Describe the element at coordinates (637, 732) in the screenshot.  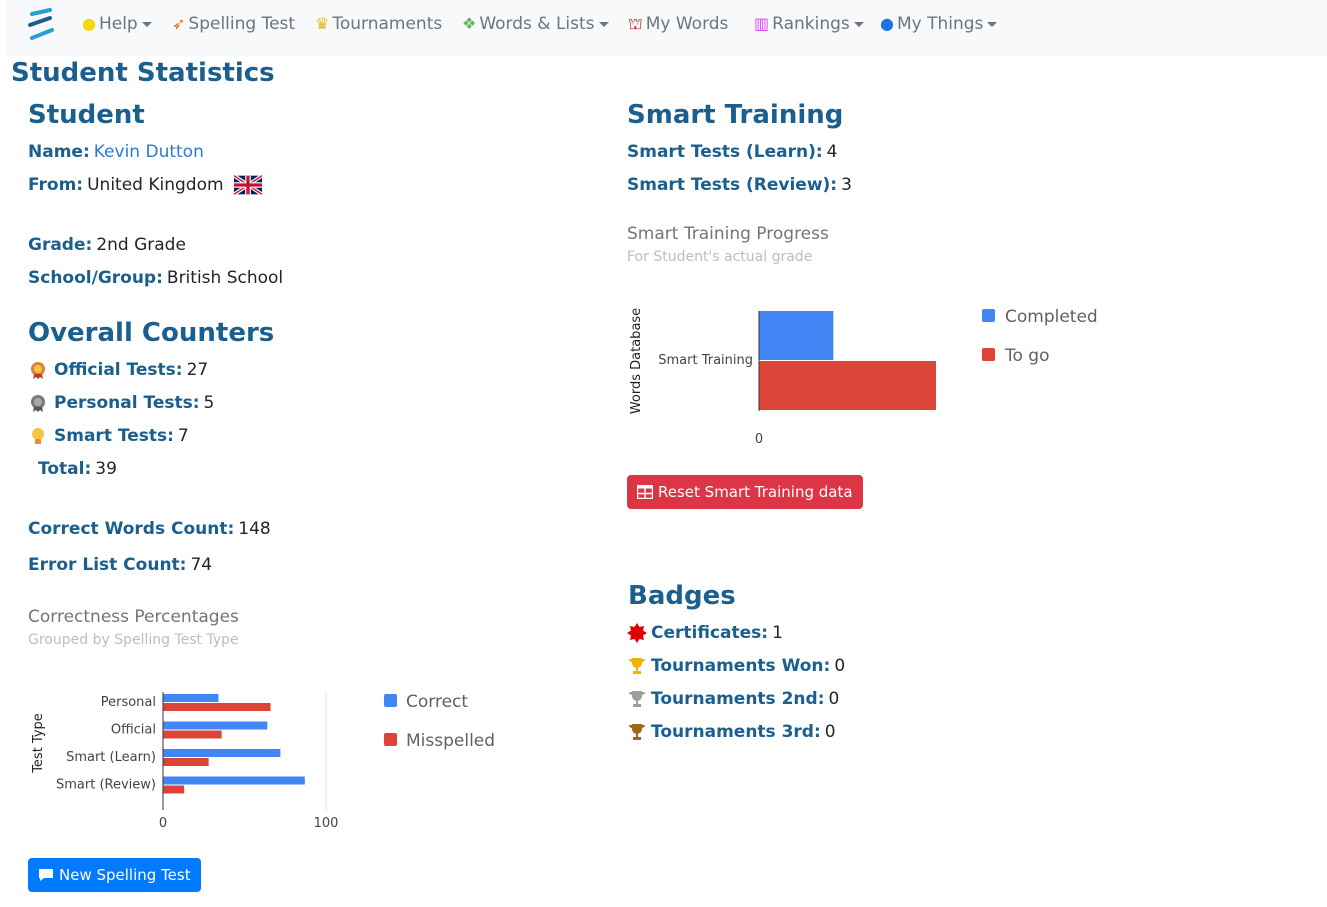
I see `bronze-trophy-icon` at that location.